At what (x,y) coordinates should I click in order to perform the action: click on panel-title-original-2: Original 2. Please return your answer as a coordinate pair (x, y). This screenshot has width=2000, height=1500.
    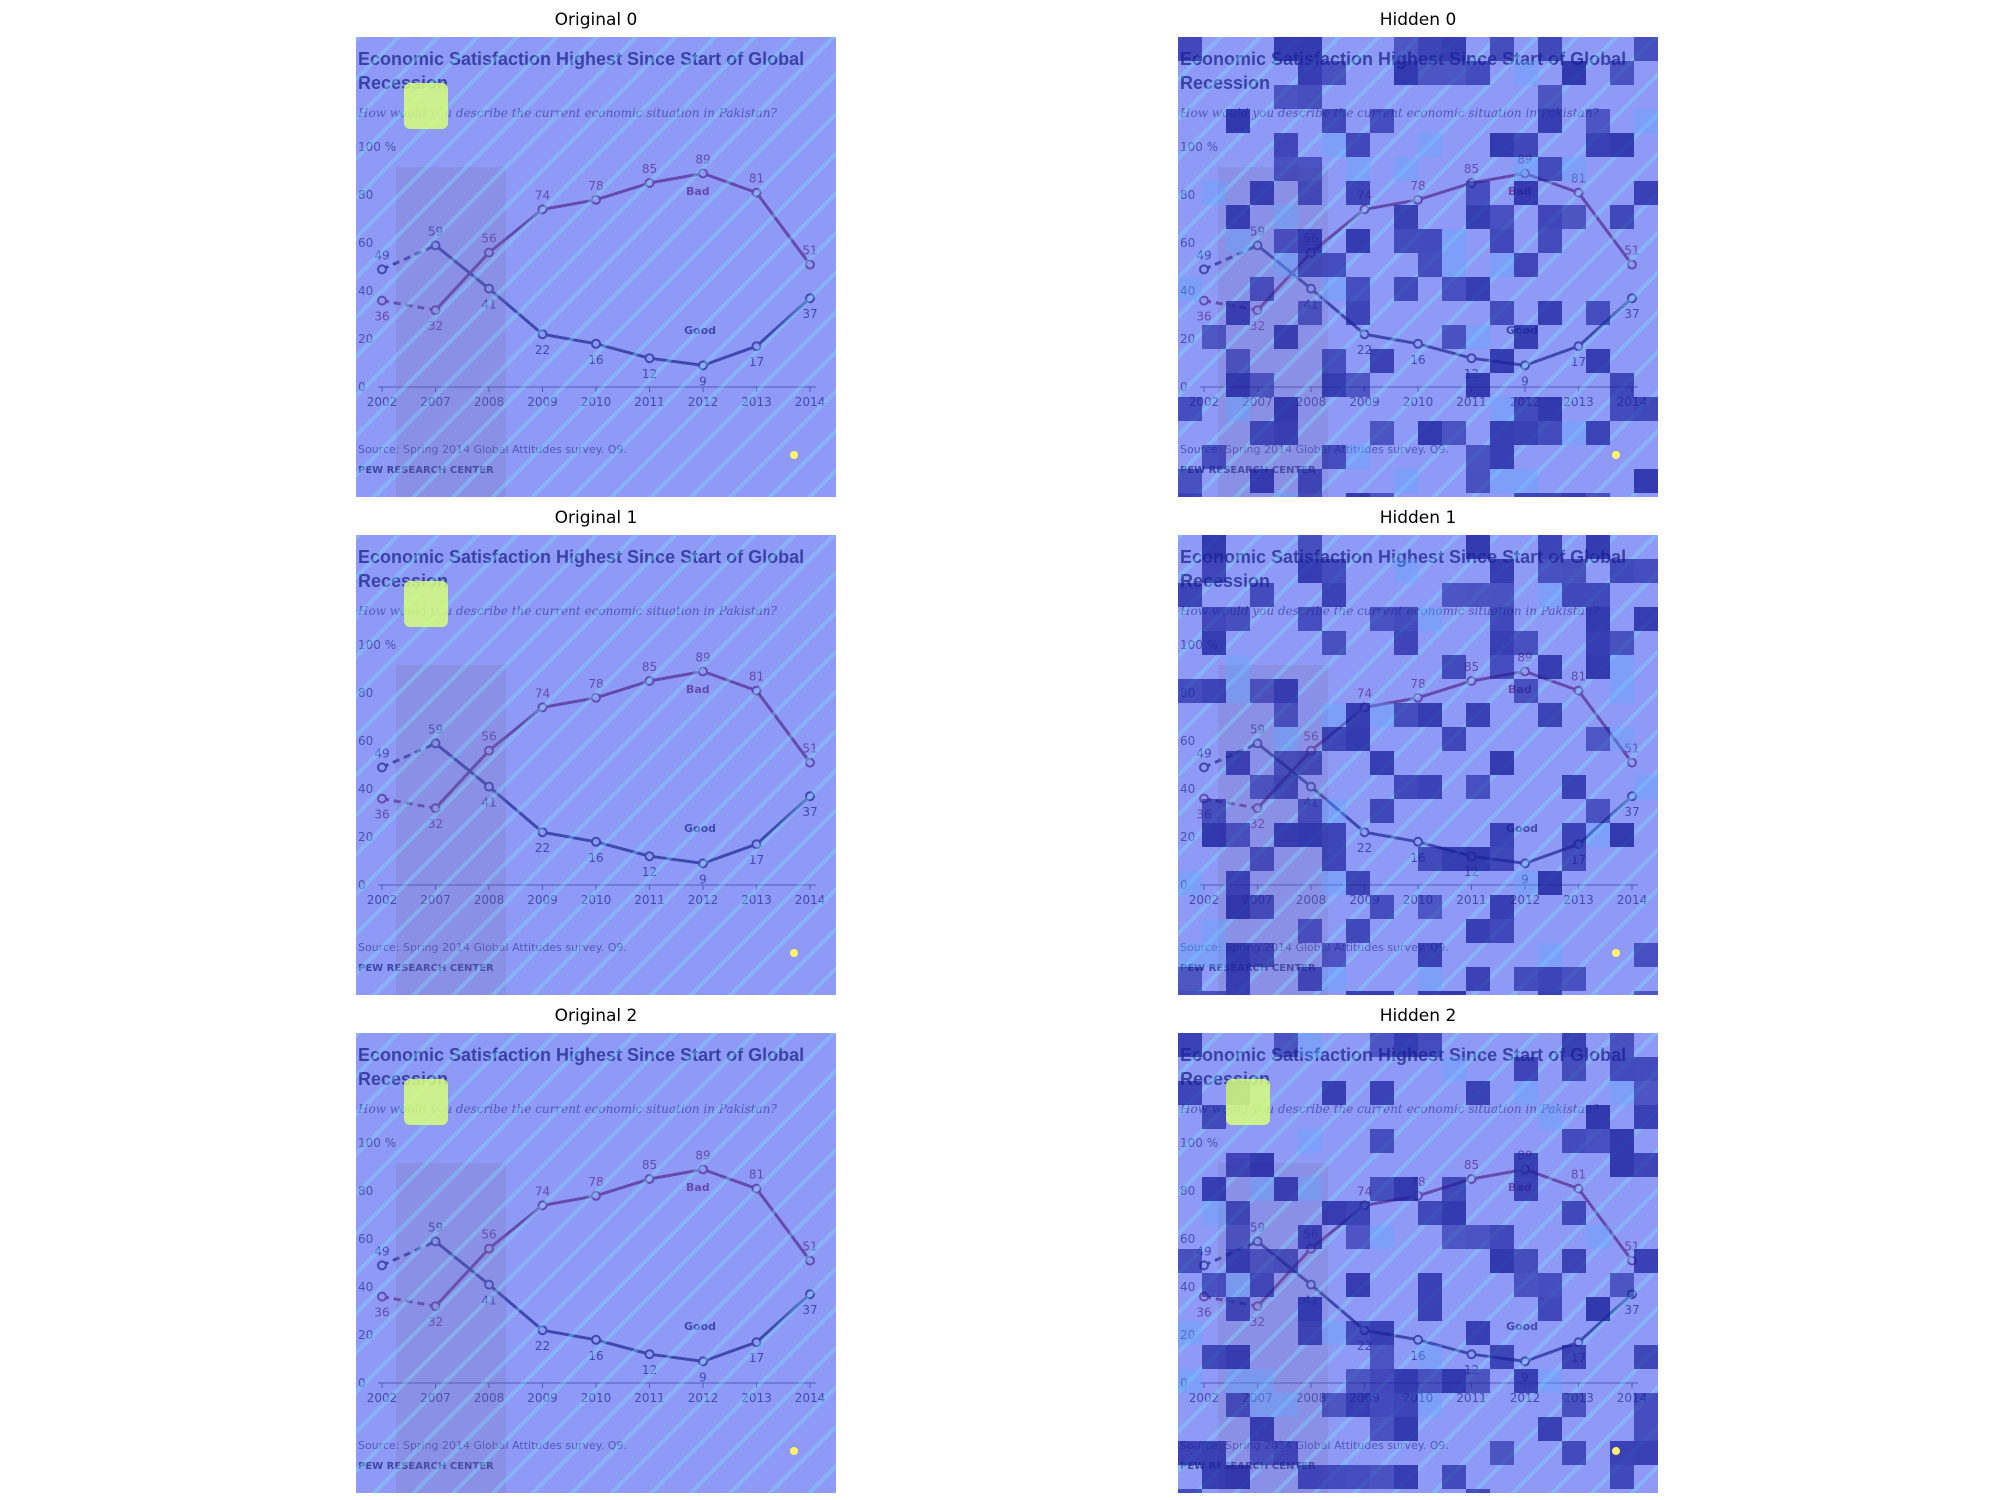
    Looking at the image, I should click on (596, 1016).